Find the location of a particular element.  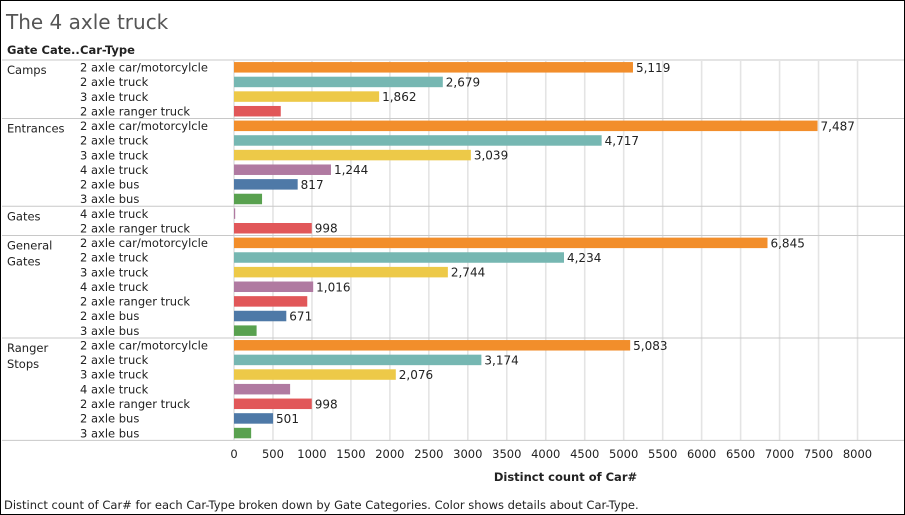

x-tick-label: 5000 is located at coordinates (623, 454).